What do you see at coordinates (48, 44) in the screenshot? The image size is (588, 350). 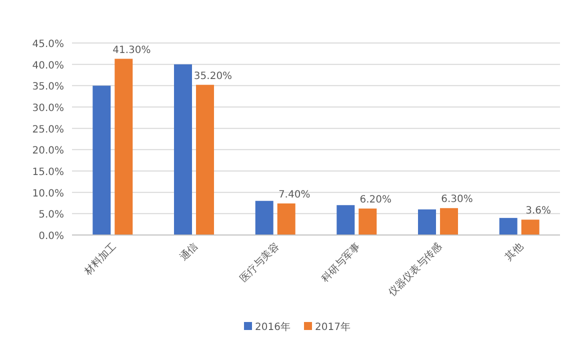 I see `y-tick-label: 45.0%` at bounding box center [48, 44].